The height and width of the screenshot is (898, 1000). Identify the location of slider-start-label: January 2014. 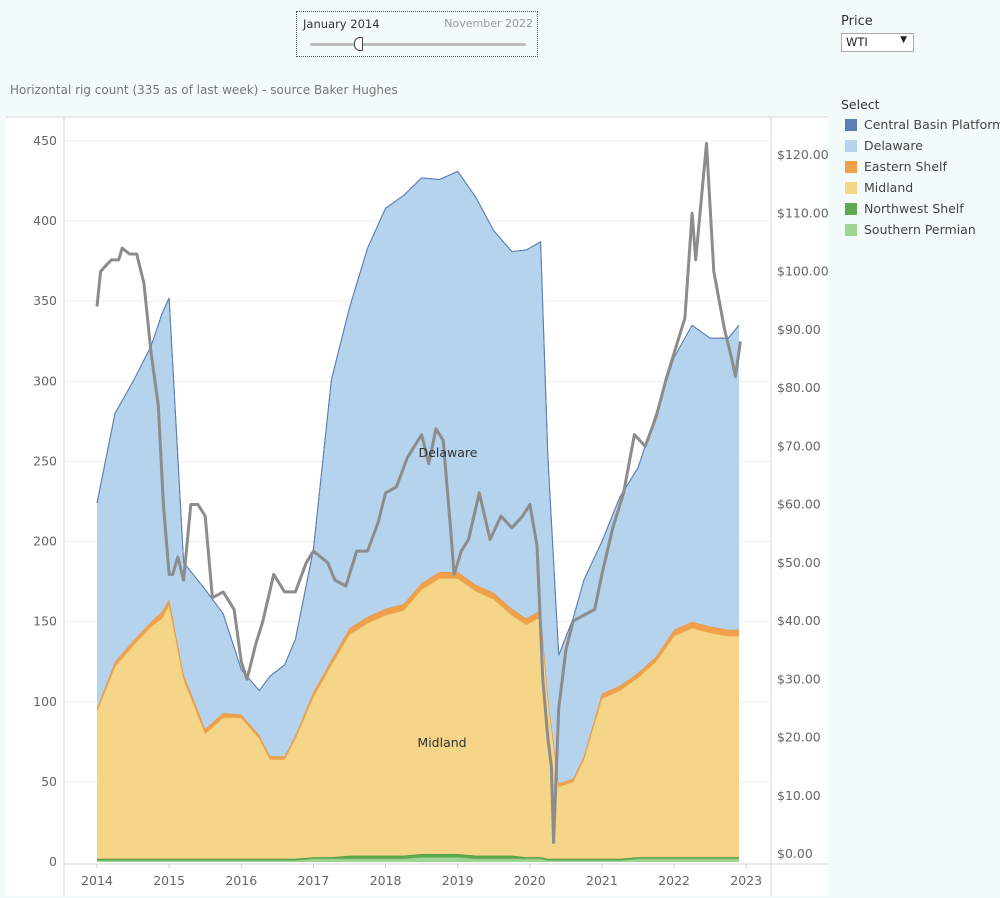
(341, 24).